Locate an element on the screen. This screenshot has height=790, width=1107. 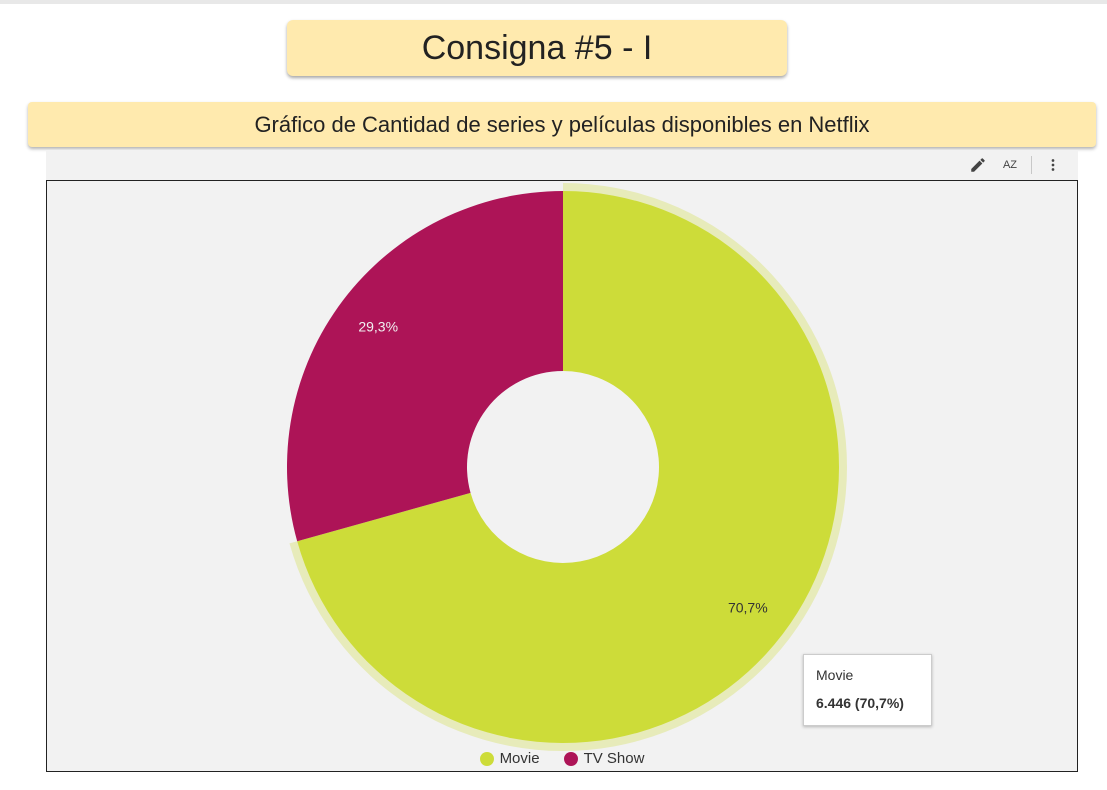
slice-label-movie: 70,7% is located at coordinates (748, 607).